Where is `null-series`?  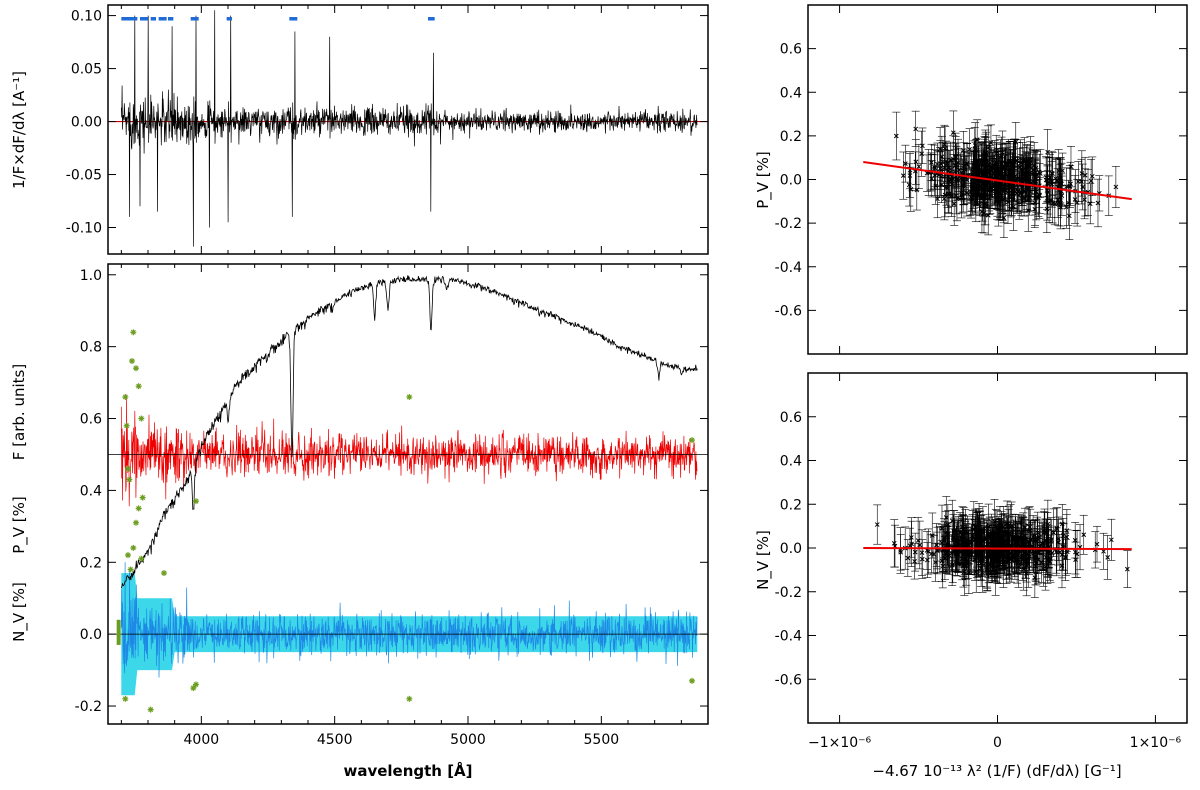
null-series is located at coordinates (409, 620).